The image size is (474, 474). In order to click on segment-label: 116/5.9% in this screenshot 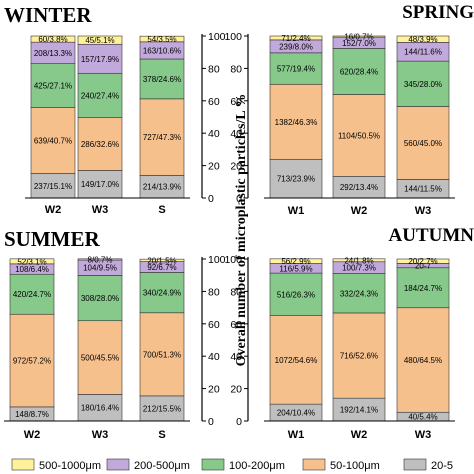, I will do `click(295, 268)`.